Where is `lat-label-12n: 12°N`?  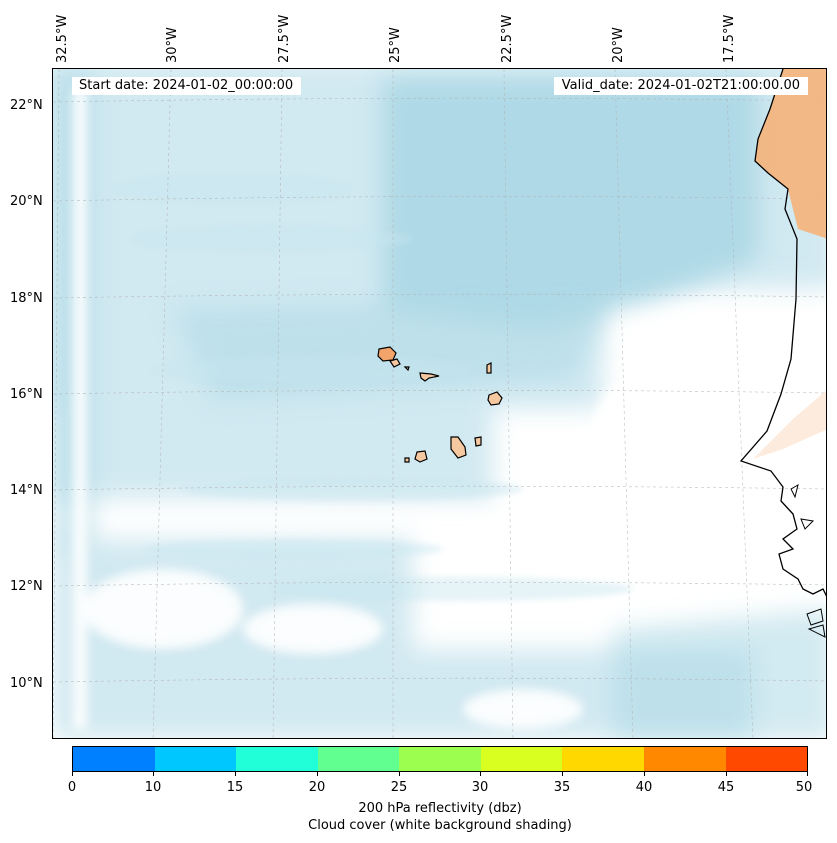
lat-label-12n: 12°N is located at coordinates (26, 586).